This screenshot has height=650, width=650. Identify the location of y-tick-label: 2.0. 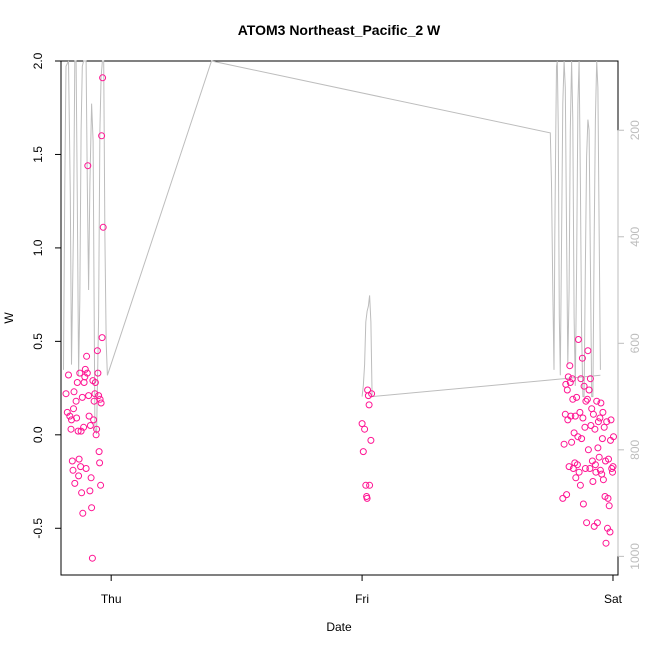
(38, 60).